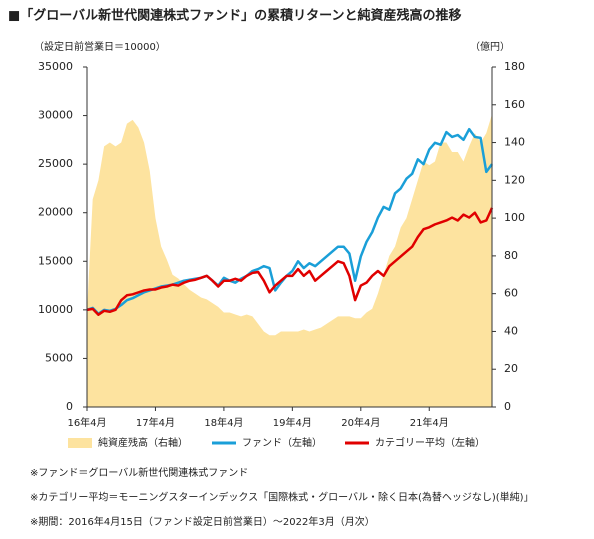 The width and height of the screenshot is (594, 539). What do you see at coordinates (86, 422) in the screenshot?
I see `x-tick-label: 16年4月` at bounding box center [86, 422].